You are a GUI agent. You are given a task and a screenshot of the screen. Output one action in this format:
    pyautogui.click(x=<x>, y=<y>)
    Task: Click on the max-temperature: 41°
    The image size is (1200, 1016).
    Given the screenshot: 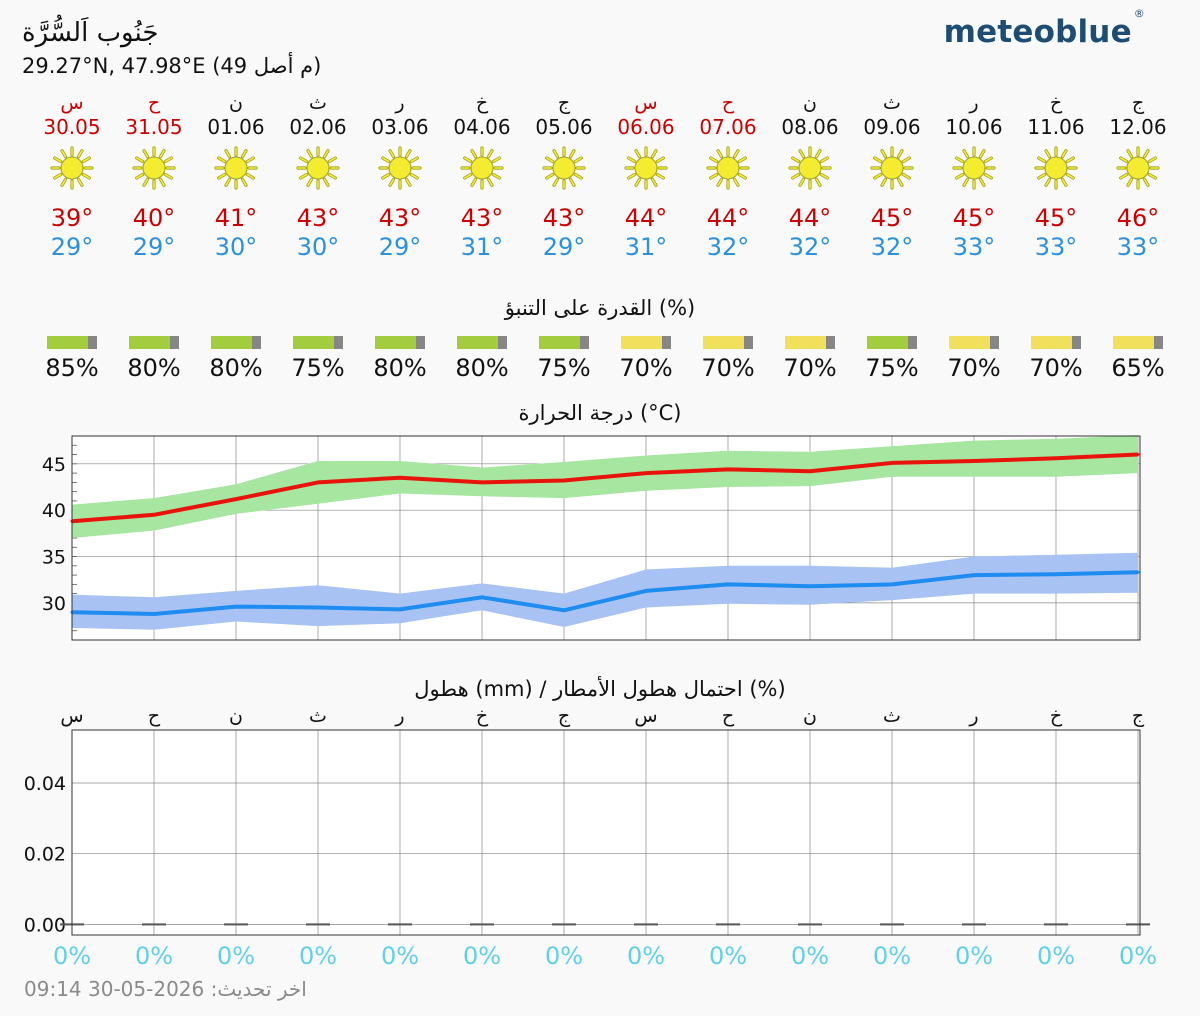 What is the action you would take?
    pyautogui.click(x=236, y=218)
    